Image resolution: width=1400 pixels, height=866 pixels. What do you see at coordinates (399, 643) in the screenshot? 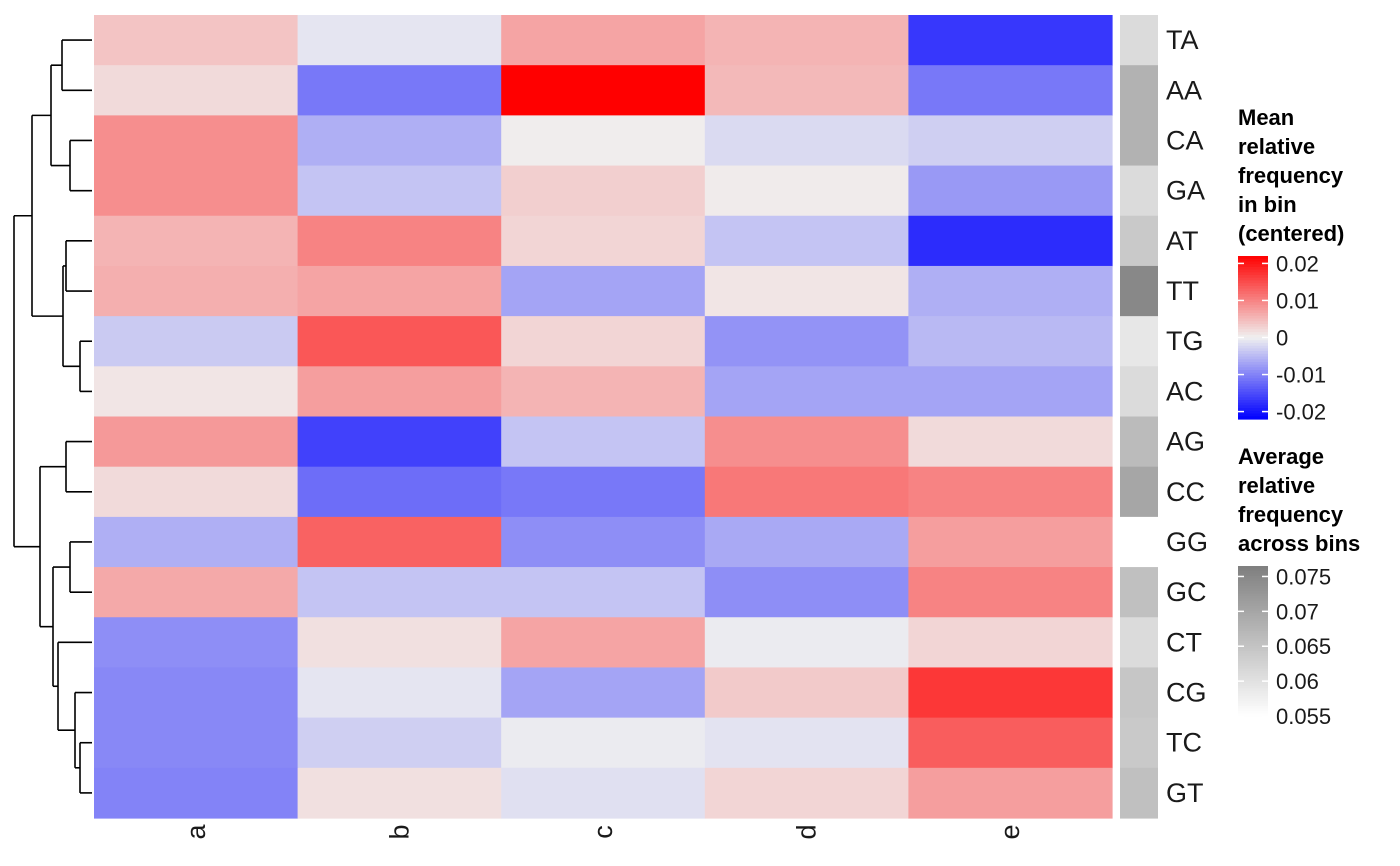
I see `heatmap-cell-CT-b` at bounding box center [399, 643].